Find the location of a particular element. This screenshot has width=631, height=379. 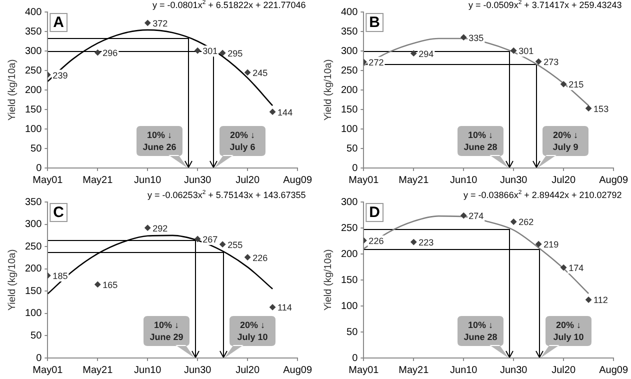

data-label: 272 is located at coordinates (376, 62).